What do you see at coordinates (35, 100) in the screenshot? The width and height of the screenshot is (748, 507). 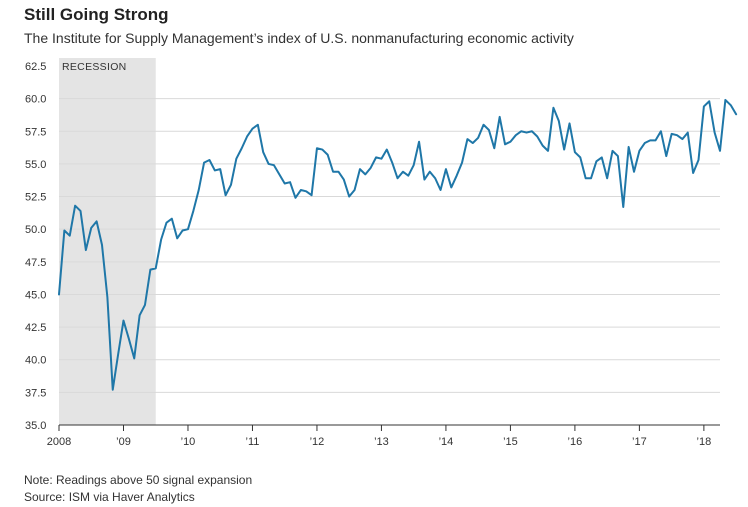 I see `y-tick-label: 60.0` at bounding box center [35, 100].